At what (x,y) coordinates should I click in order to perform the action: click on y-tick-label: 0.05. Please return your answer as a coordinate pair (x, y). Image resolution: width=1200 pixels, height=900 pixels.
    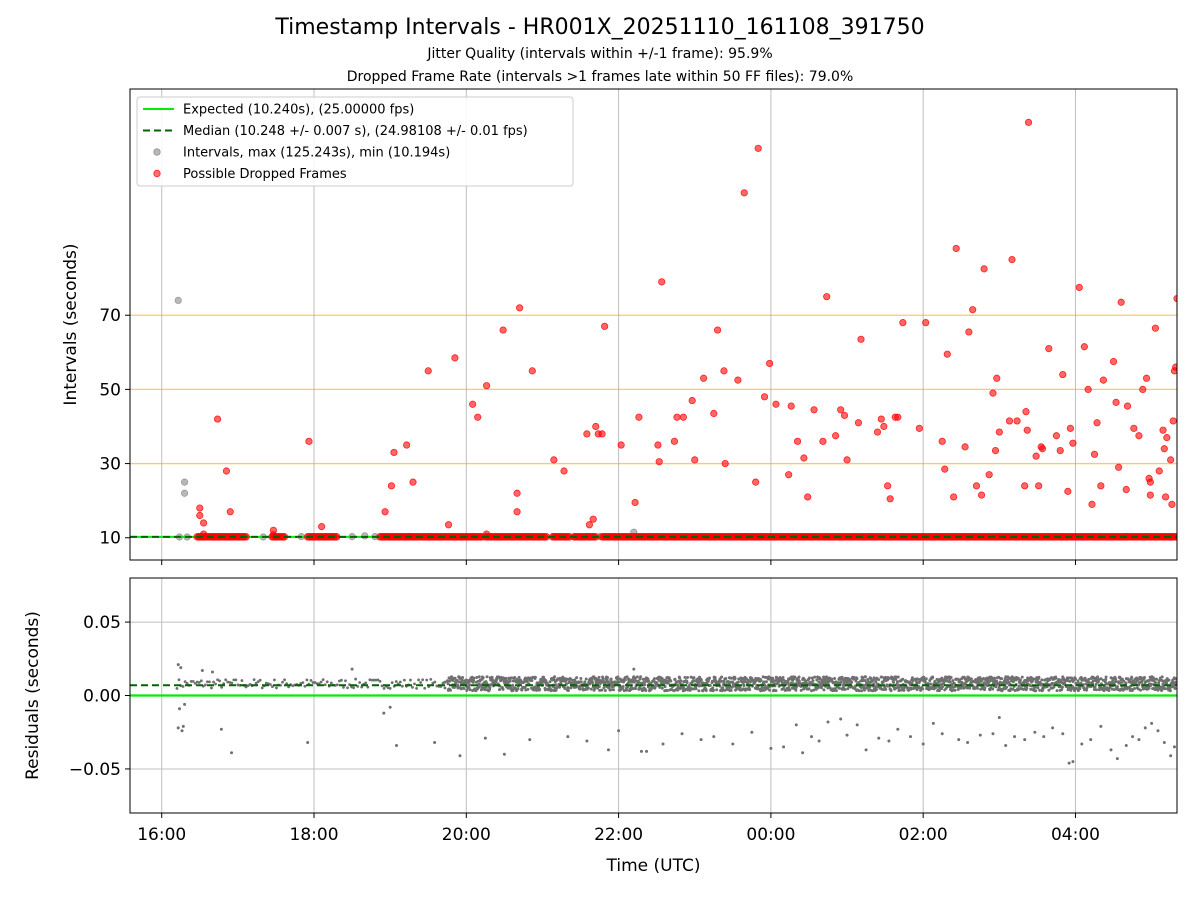
    Looking at the image, I should click on (102, 623).